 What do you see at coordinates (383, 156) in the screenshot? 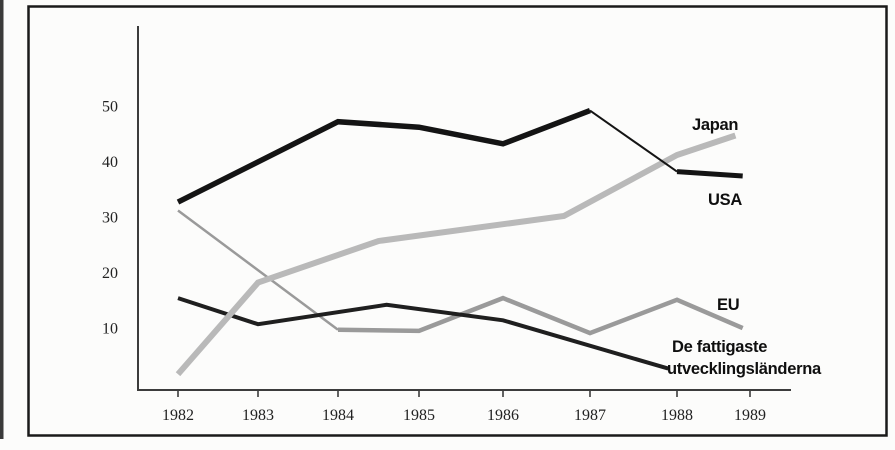
I see `series-line-usa-seg1` at bounding box center [383, 156].